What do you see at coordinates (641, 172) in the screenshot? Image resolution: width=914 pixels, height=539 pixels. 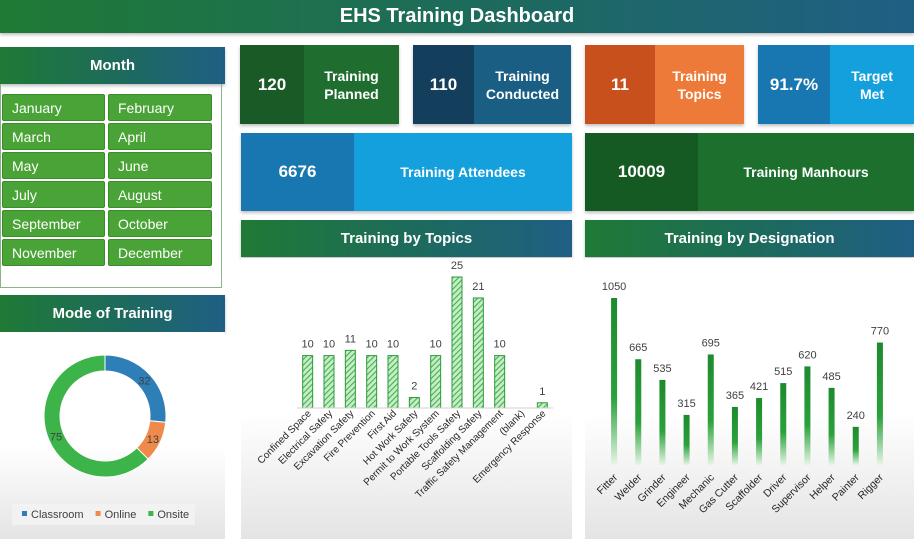 I see `kpi-value: 10009` at bounding box center [641, 172].